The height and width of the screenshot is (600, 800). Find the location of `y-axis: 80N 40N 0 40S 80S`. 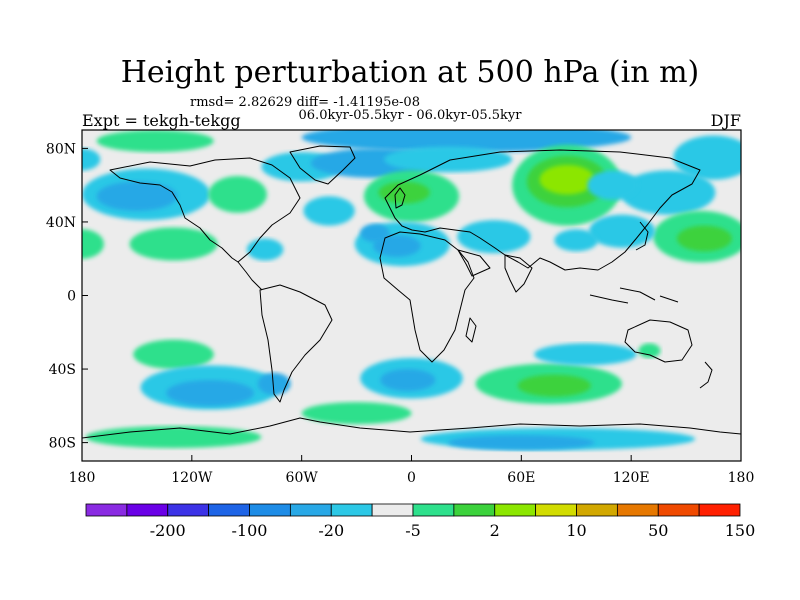

y-axis: 80N 40N 0 40S 80S is located at coordinates (67, 296).